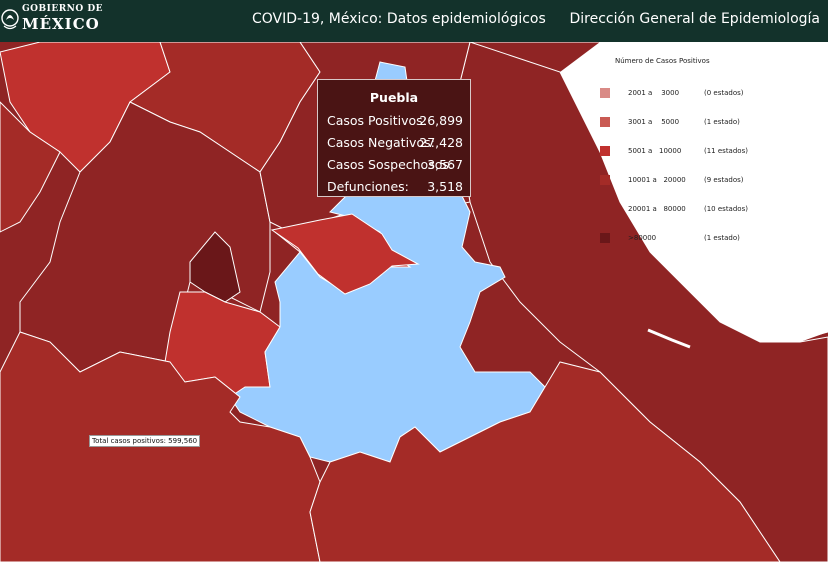 Image resolution: width=828 pixels, height=562 pixels. Describe the element at coordinates (655, 151) in the screenshot. I see `legend-range: 5001 a 10000` at that location.